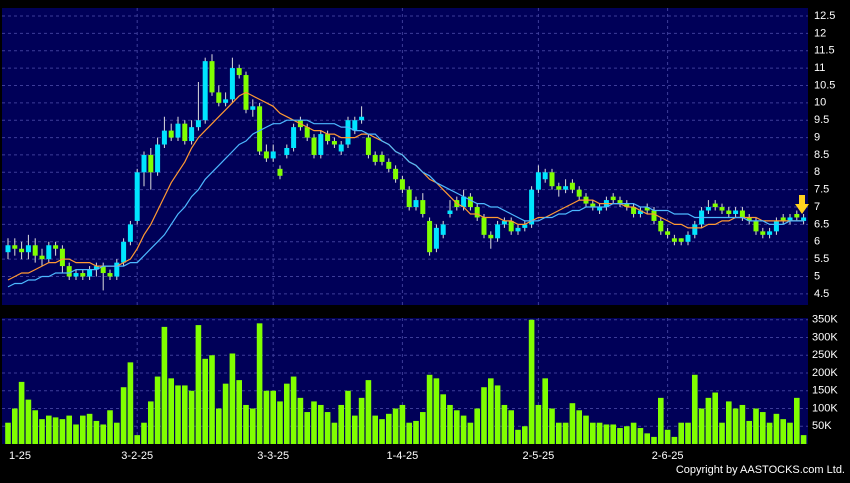  What do you see at coordinates (825, 337) in the screenshot?
I see `volume-tick-label: 300K` at bounding box center [825, 337].